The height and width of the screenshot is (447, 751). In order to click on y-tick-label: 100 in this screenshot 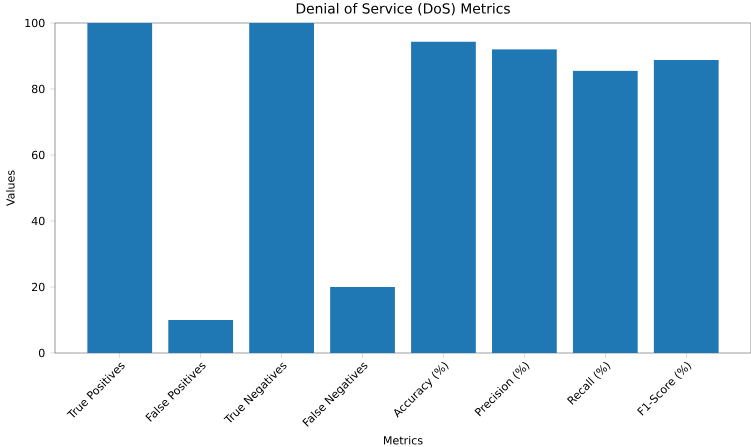, I will do `click(35, 23)`.